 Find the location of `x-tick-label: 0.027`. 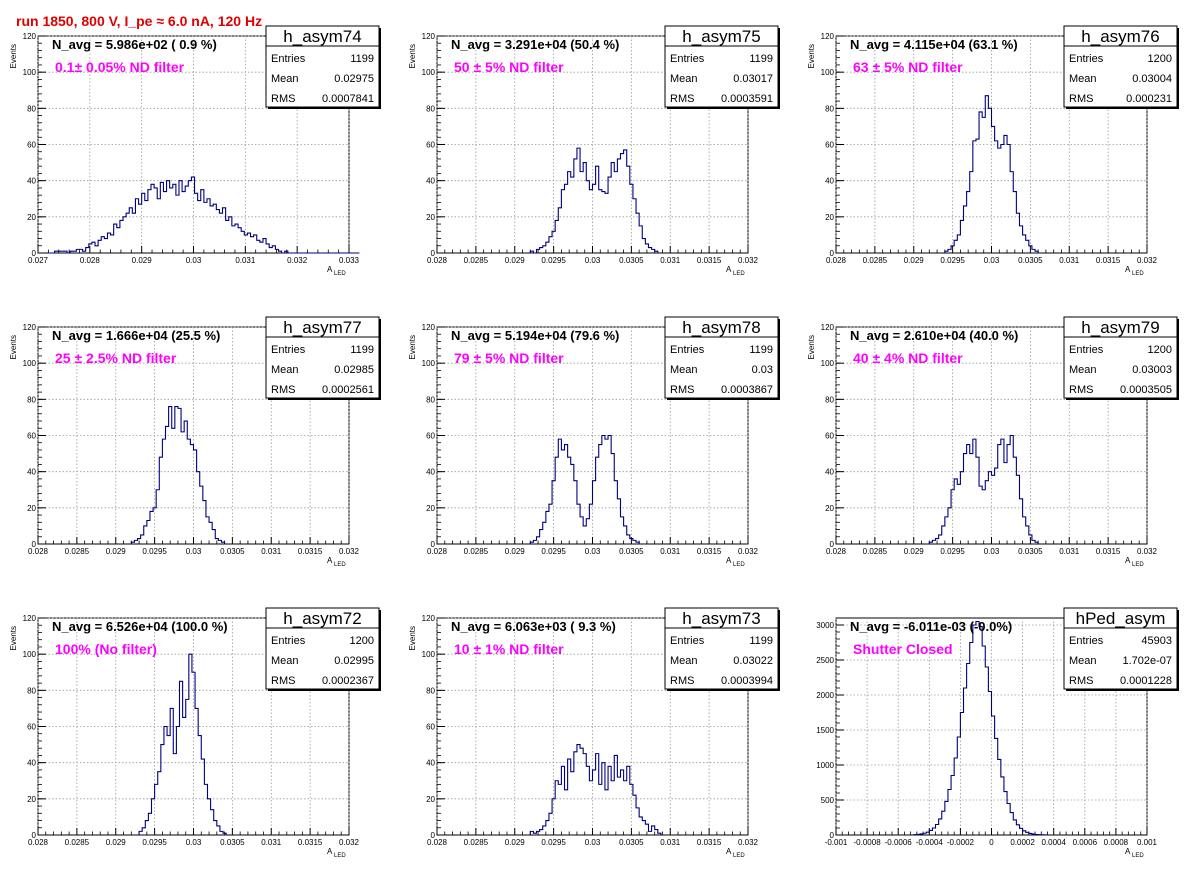

x-tick-label: 0.027 is located at coordinates (38, 260).